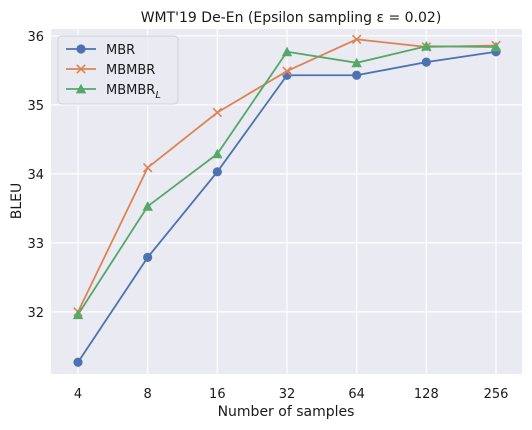  What do you see at coordinates (356, 394) in the screenshot?
I see `x-tick-label: 64` at bounding box center [356, 394].